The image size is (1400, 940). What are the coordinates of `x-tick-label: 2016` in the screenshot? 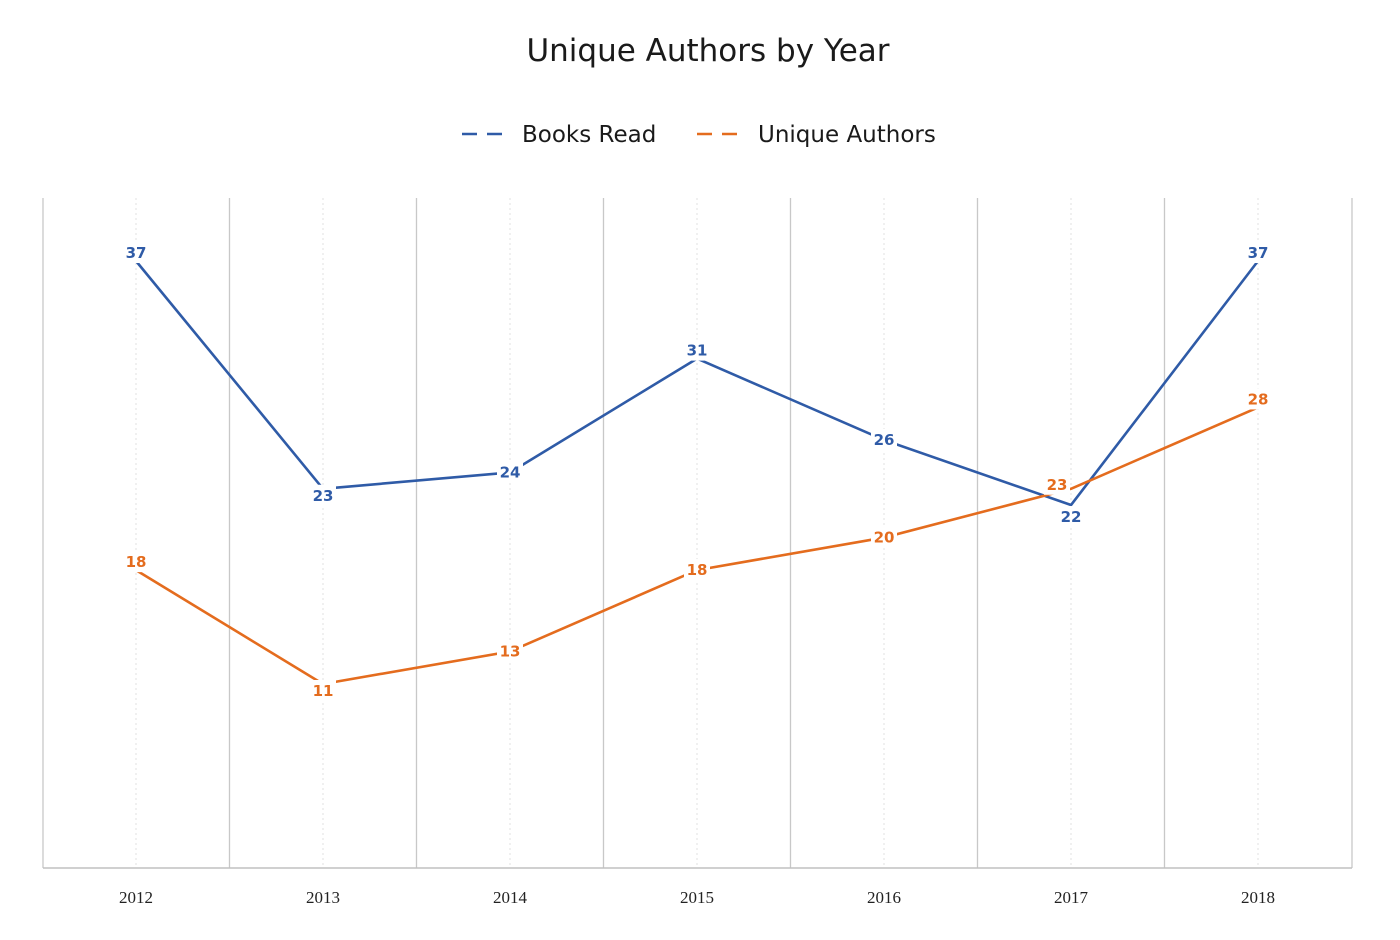 It's located at (884, 897).